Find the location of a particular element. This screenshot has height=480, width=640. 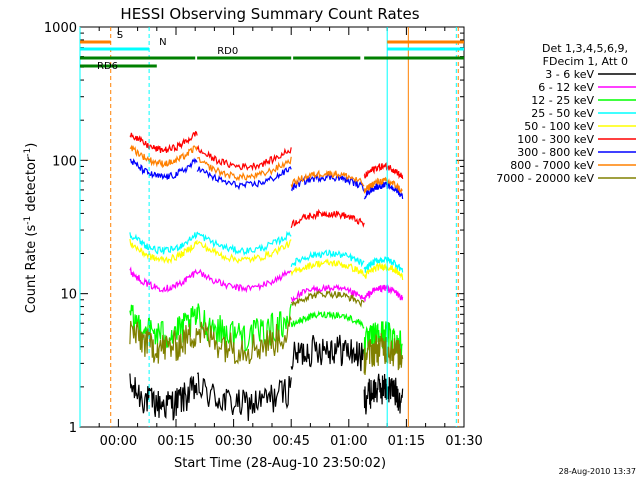

series-300-800-kev is located at coordinates (266, 178).